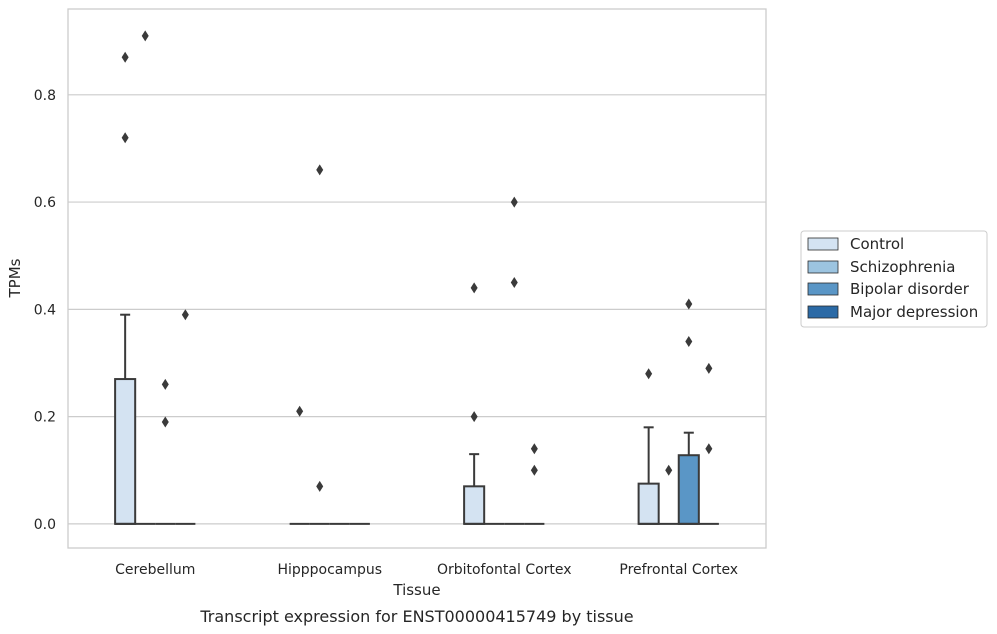  What do you see at coordinates (329, 570) in the screenshot?
I see `x-tick-label-hipppocampus: Hipppocampus` at bounding box center [329, 570].